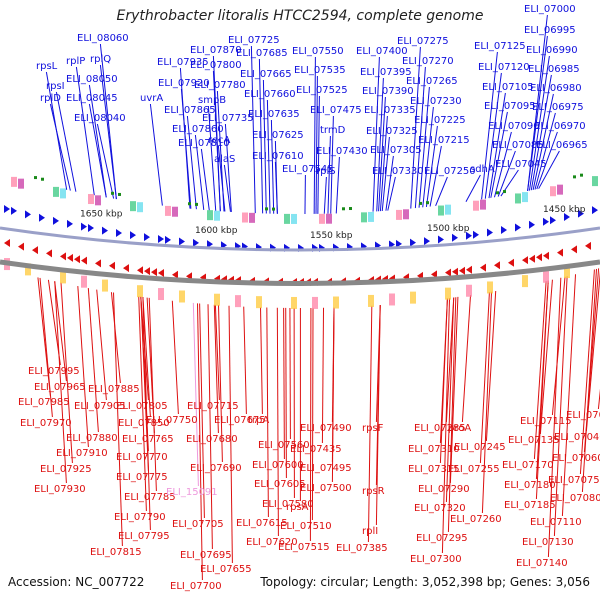  What do you see at coordinates (444, 489) in the screenshot?
I see `reverse-gene-label: ELI_07290` at bounding box center [444, 489].